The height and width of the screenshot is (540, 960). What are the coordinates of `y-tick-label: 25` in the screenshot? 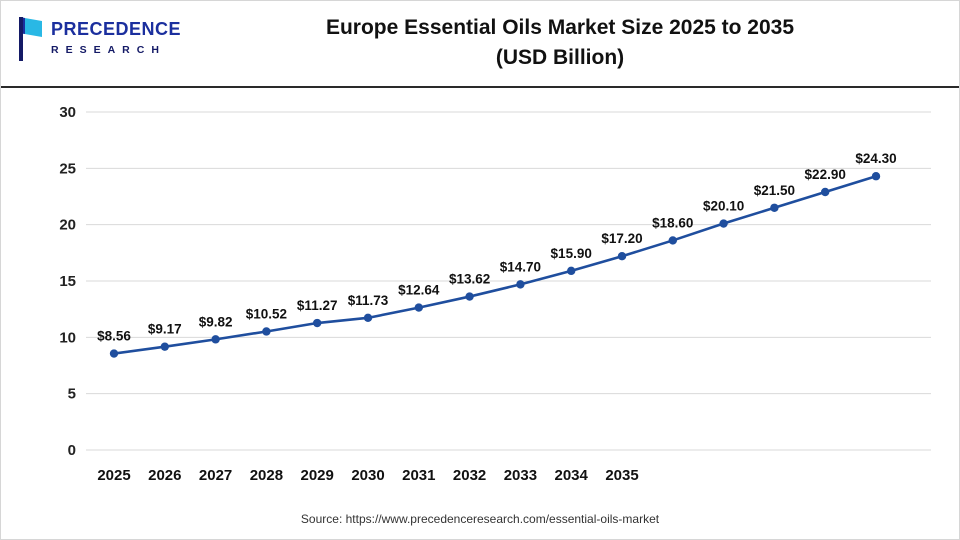 It's located at (67, 168).